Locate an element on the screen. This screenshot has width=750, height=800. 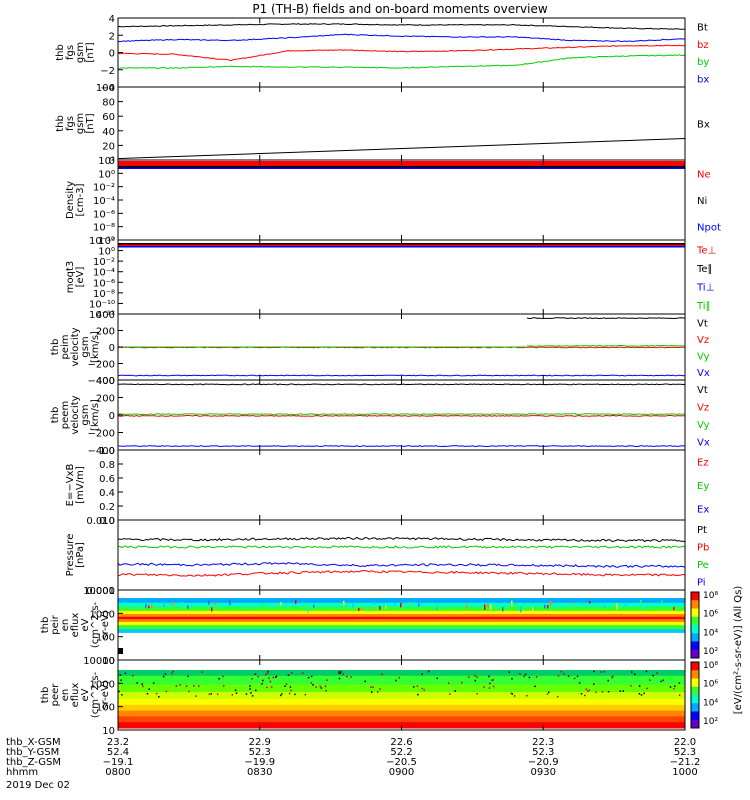
panel-frame is located at coordinates (401, 415).